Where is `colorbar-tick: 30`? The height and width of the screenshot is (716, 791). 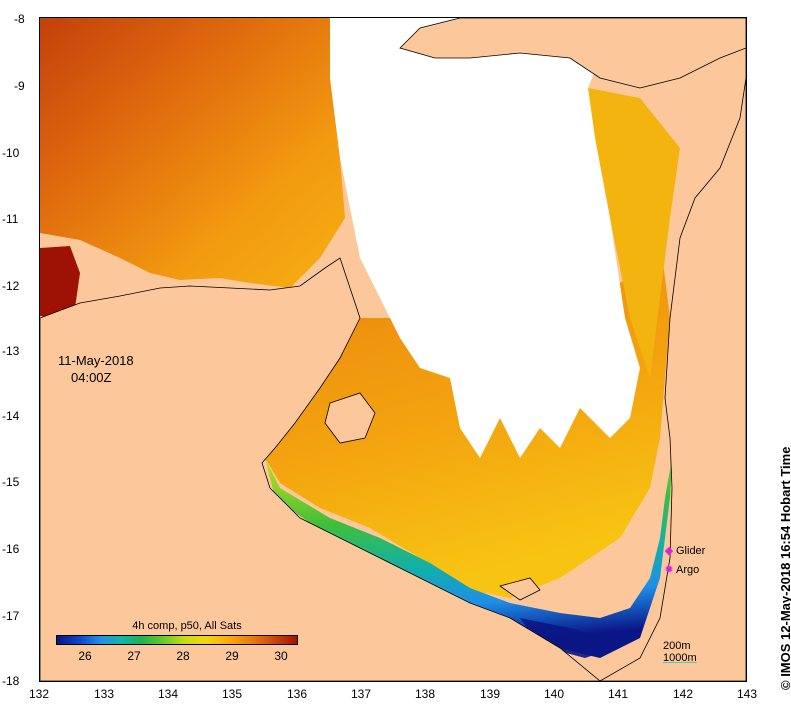
colorbar-tick: 30 is located at coordinates (281, 656).